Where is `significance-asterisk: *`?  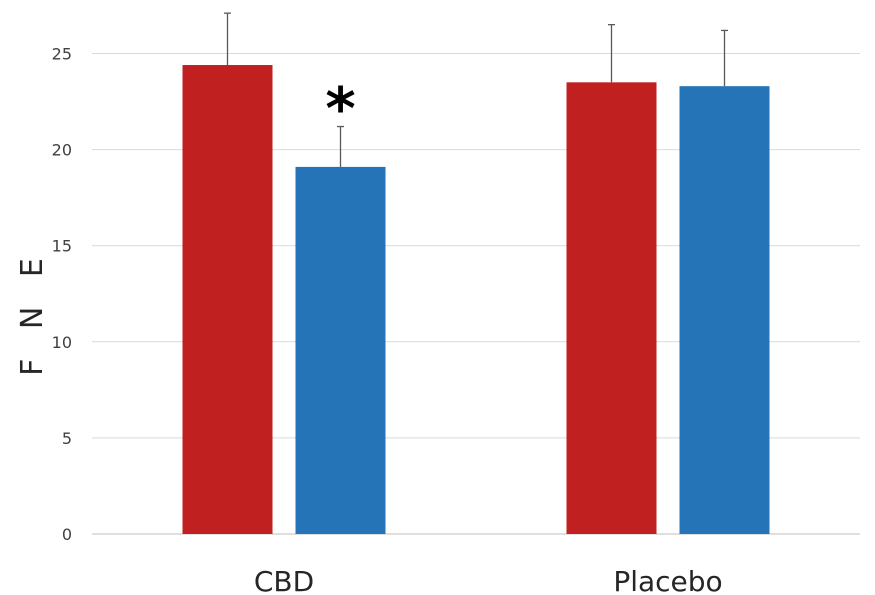 significance-asterisk: * is located at coordinates (340, 109).